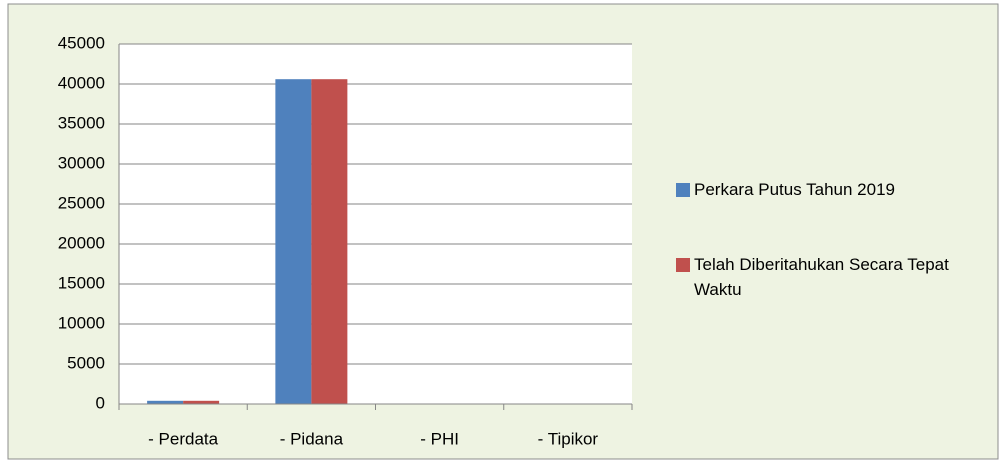 The width and height of the screenshot is (1005, 464). I want to click on legend-label: Perkara Putus Tahun 2019, so click(794, 189).